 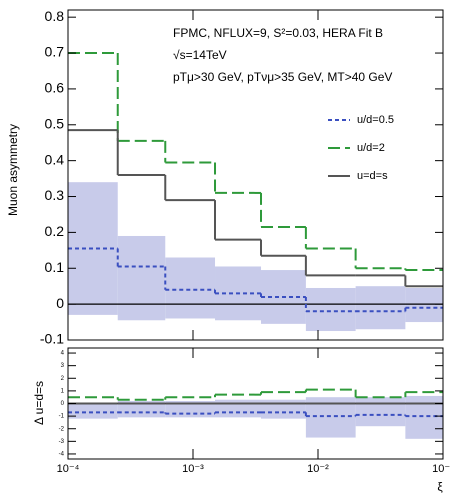 I want to click on y-tick-label: -0.1, so click(x=52, y=339).